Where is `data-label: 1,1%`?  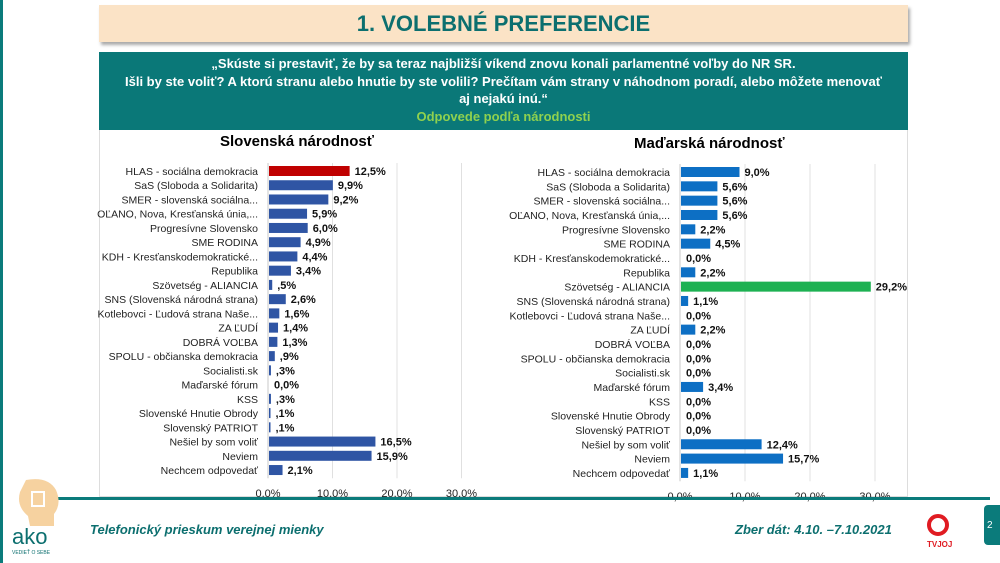 data-label: 1,1% is located at coordinates (705, 302).